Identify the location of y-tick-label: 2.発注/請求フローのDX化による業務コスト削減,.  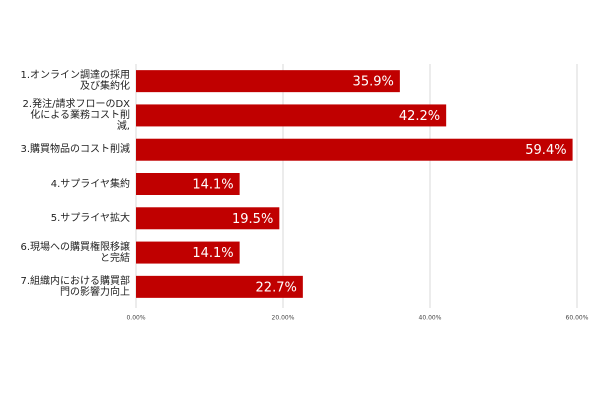
(76, 115).